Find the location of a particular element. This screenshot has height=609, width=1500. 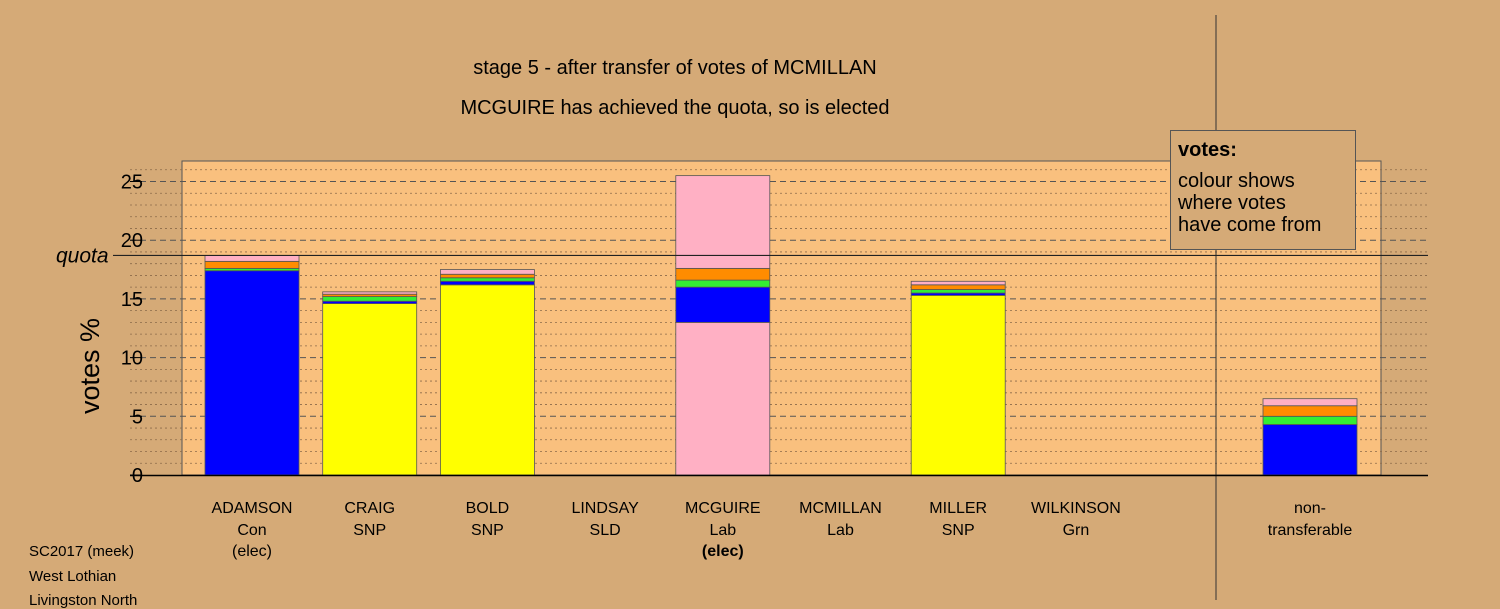

y-axis-label: votes % is located at coordinates (90, 366).